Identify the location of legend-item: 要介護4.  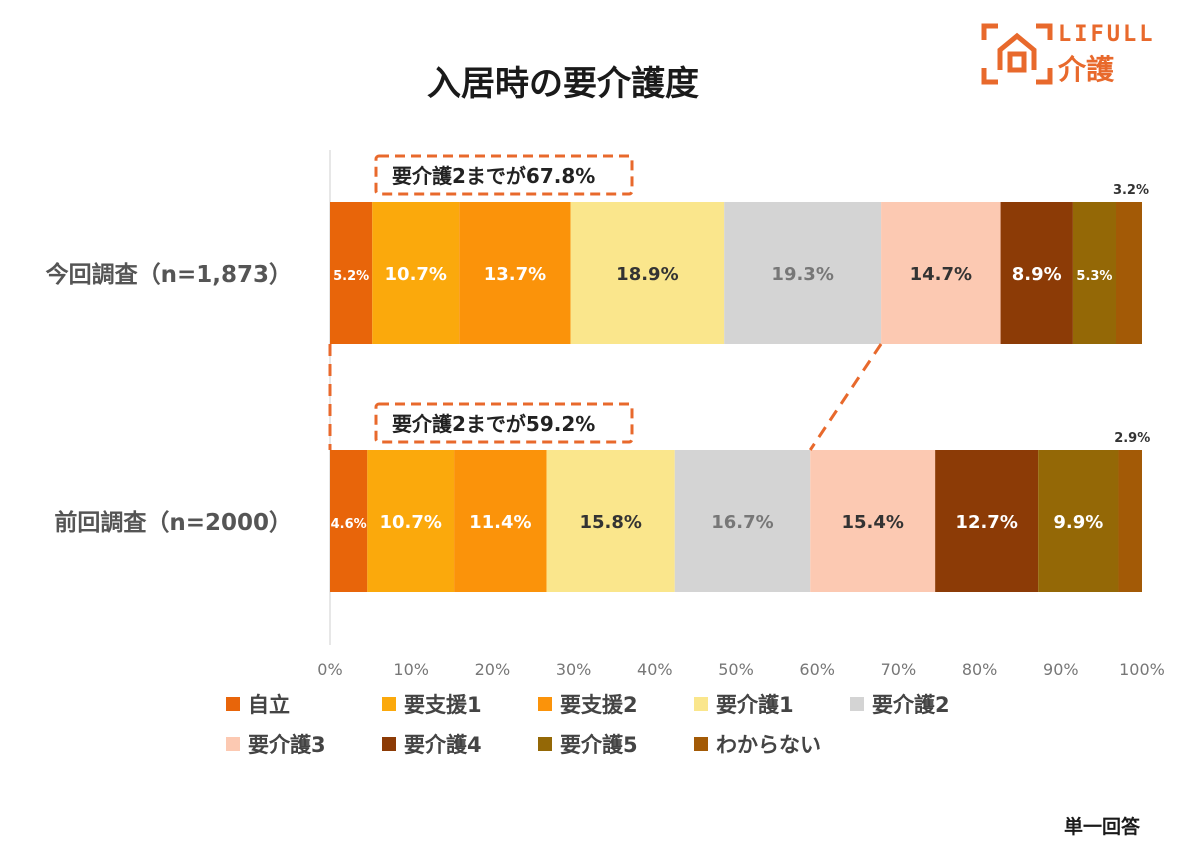
(460, 744).